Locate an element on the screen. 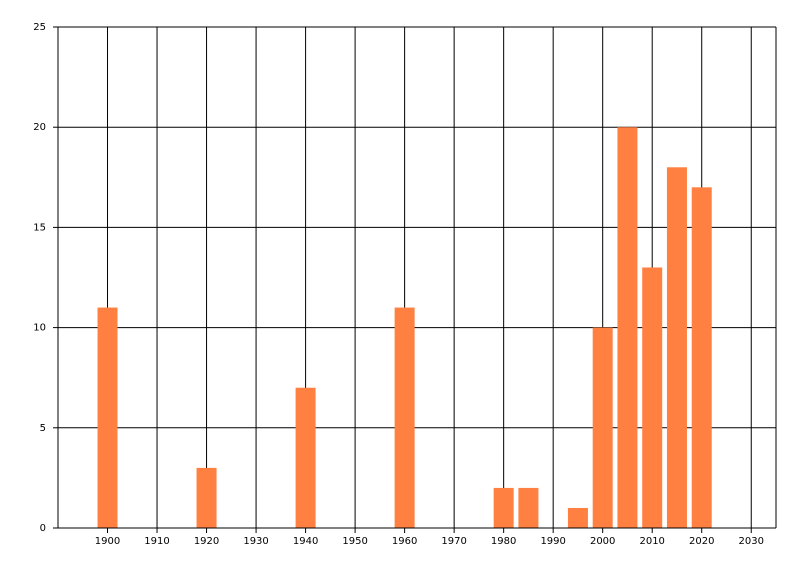 The image size is (800, 576). x-tick-label: 1910 is located at coordinates (156, 541).